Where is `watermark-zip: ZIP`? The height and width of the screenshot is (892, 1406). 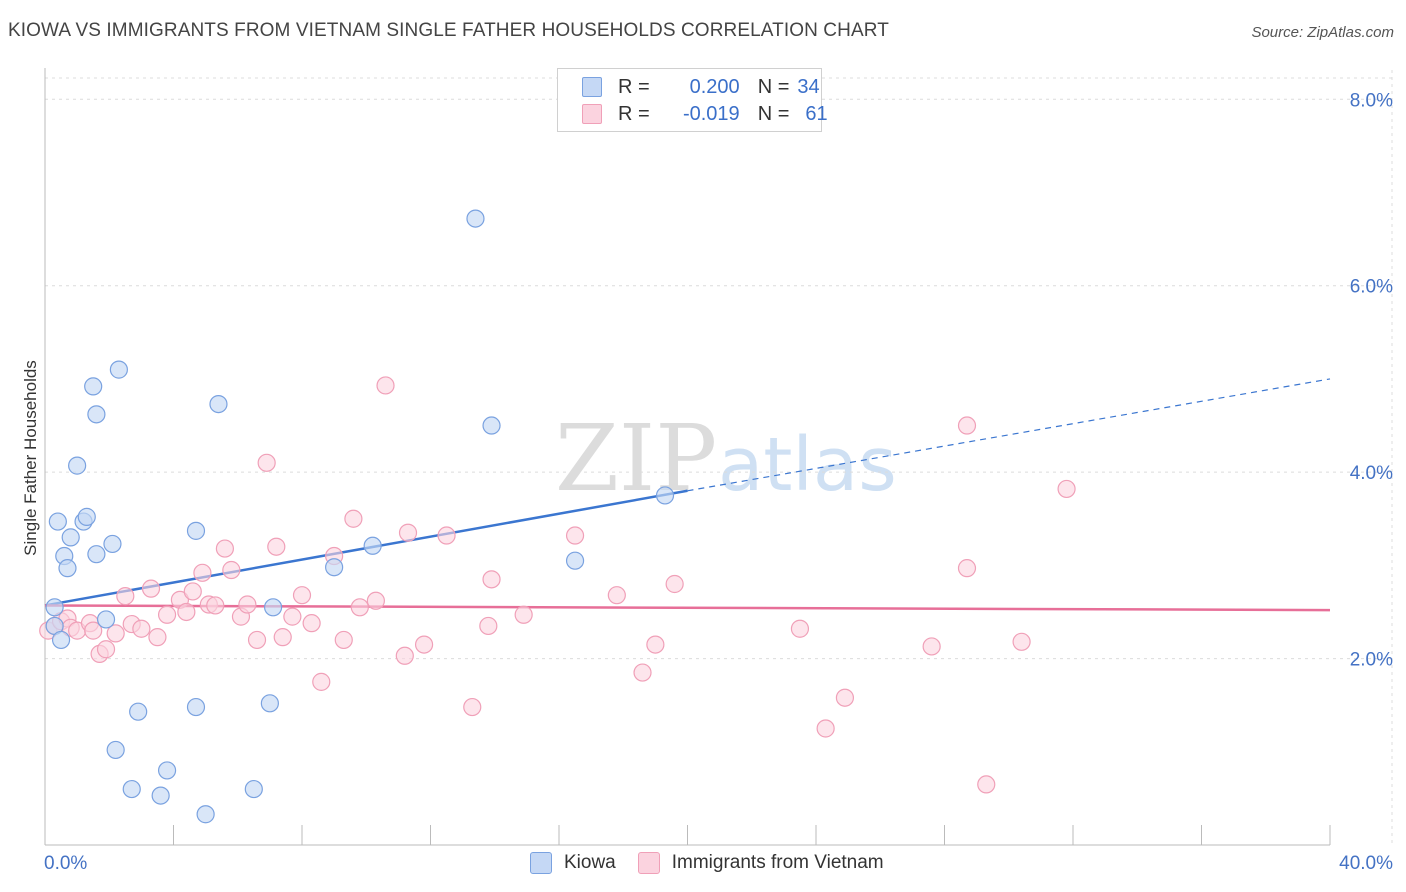 watermark-zip: ZIP is located at coordinates (636, 458).